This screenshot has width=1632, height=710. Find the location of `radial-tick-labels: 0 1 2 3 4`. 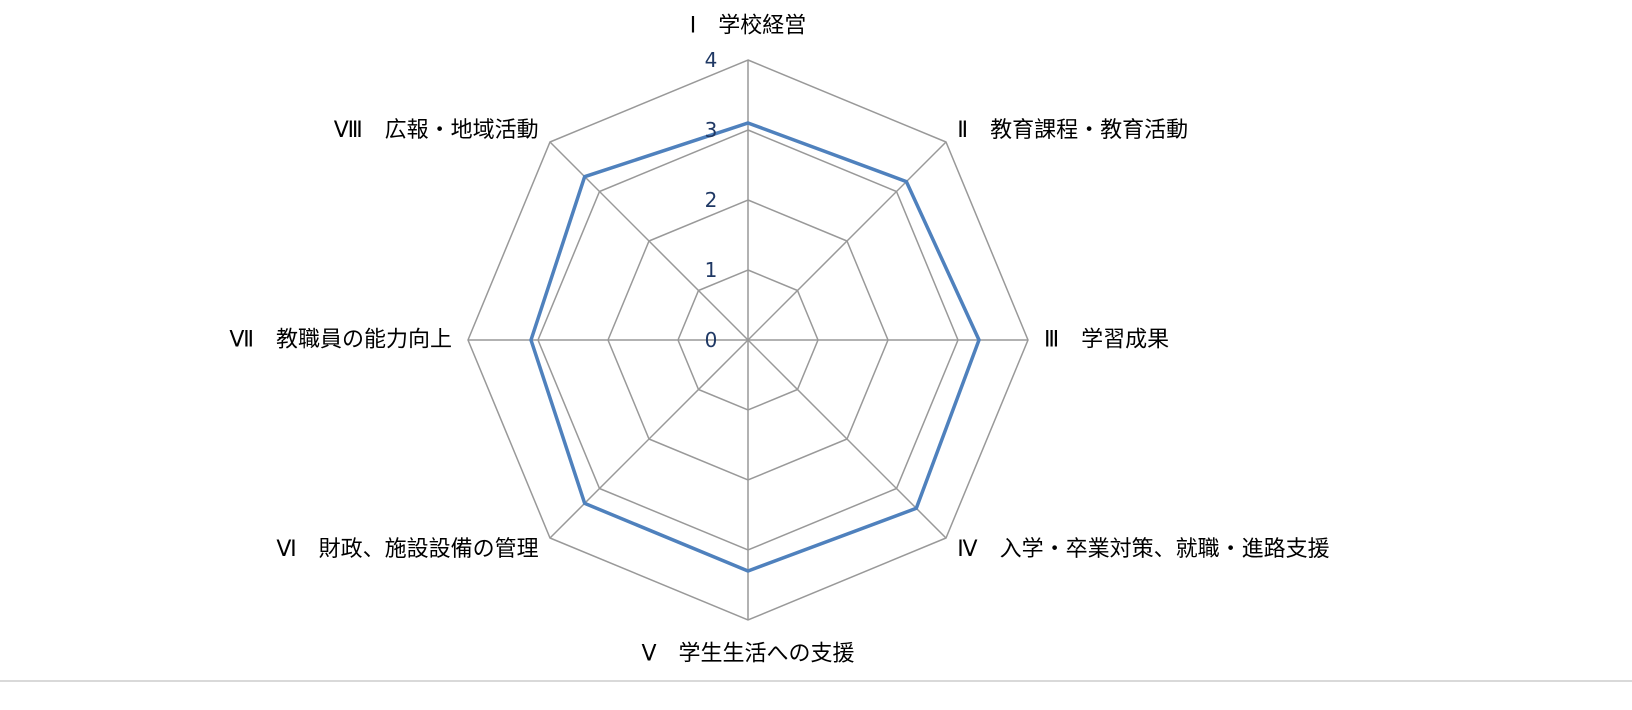

radial-tick-labels: 0 1 2 3 4 is located at coordinates (711, 200).